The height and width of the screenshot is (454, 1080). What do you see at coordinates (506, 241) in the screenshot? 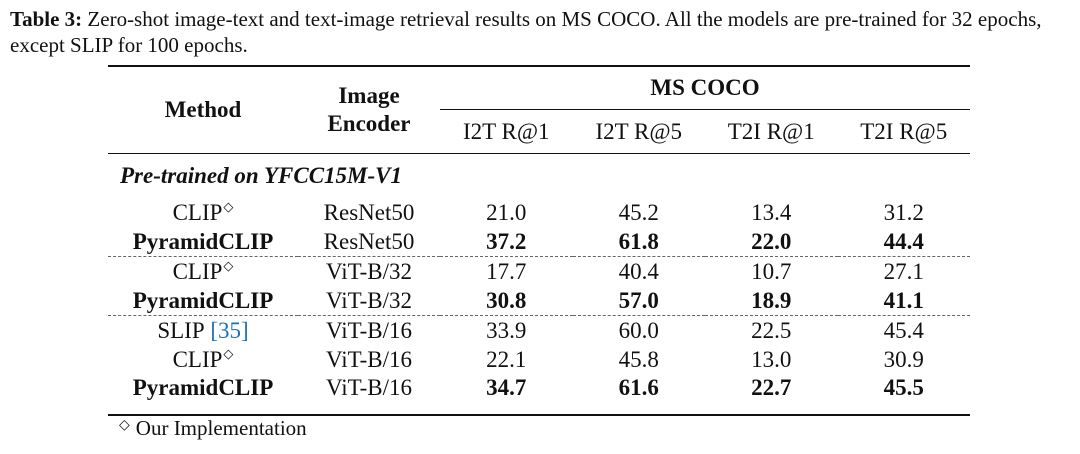
I see `value-cell: 37.2` at bounding box center [506, 241].